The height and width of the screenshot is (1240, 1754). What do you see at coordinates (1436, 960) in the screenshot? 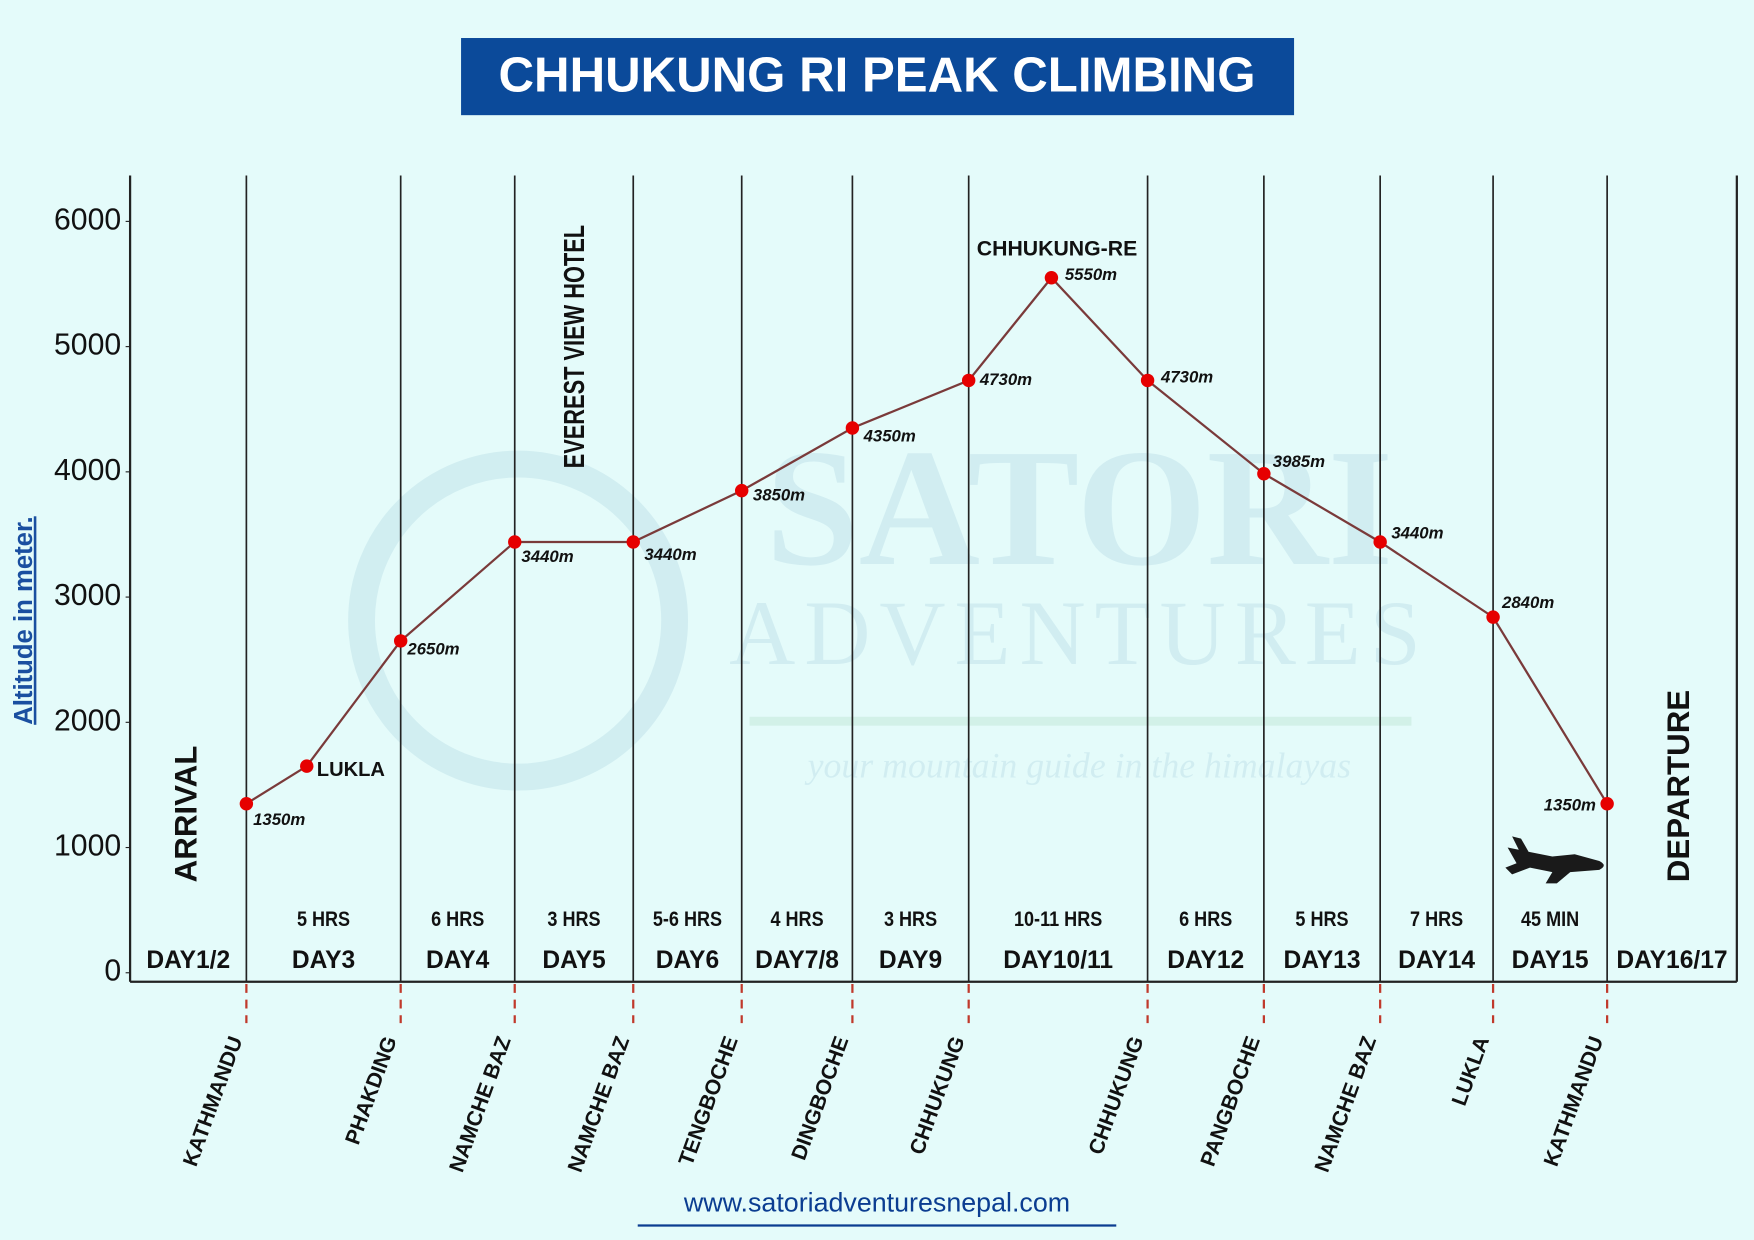
I see `day-label: DAY14` at bounding box center [1436, 960].